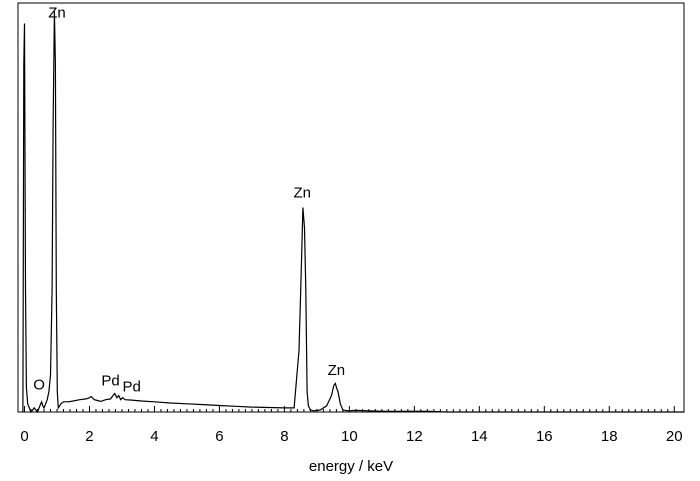  I want to click on x-tick-label: 12, so click(414, 436).